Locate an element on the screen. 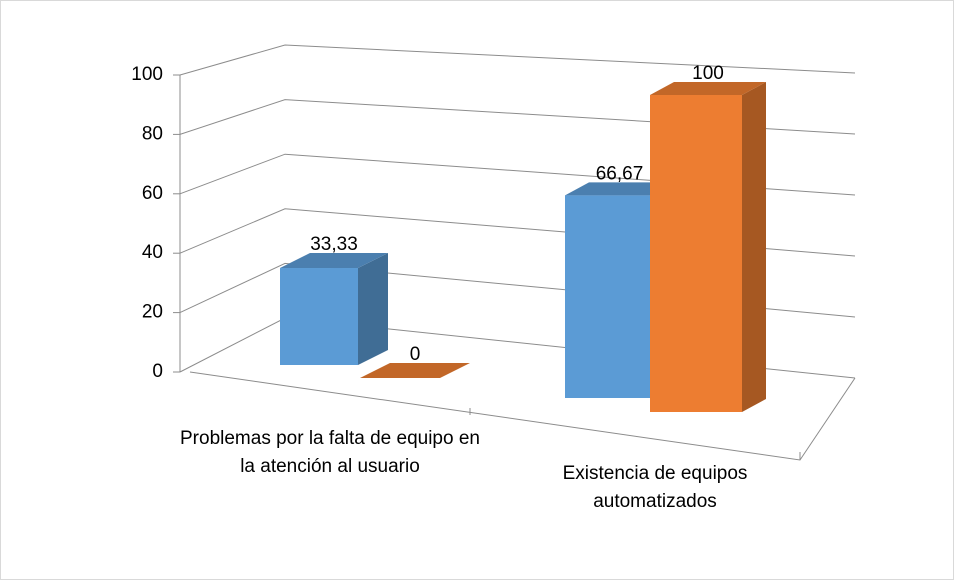 Image resolution: width=955 pixels, height=581 pixels. y-tick-label: 20 is located at coordinates (152, 312).